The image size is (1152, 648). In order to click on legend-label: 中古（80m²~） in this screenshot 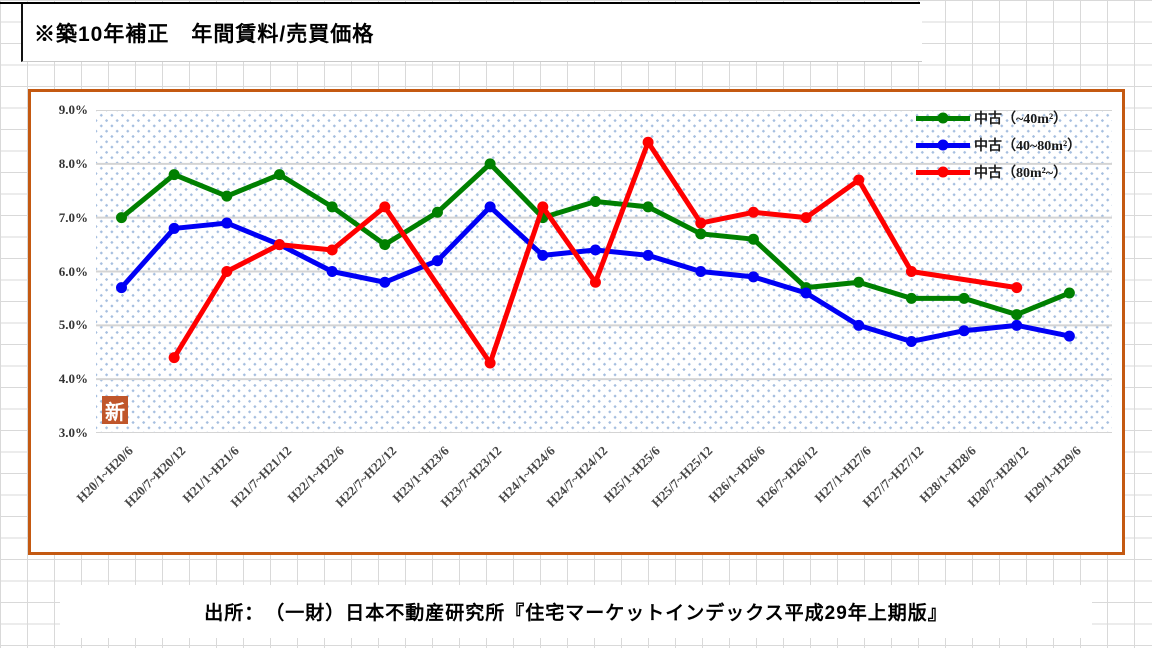, I will do `click(1021, 173)`.